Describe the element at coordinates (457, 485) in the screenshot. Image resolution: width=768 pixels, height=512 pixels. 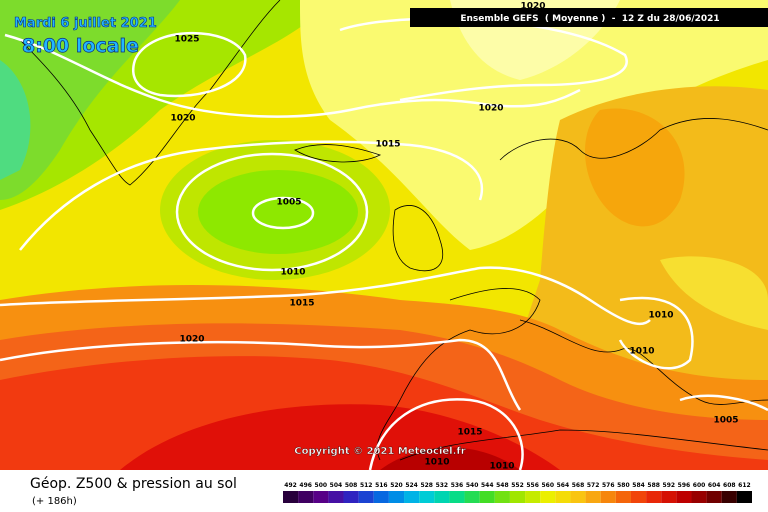
I see `scale-label: 536` at that location.